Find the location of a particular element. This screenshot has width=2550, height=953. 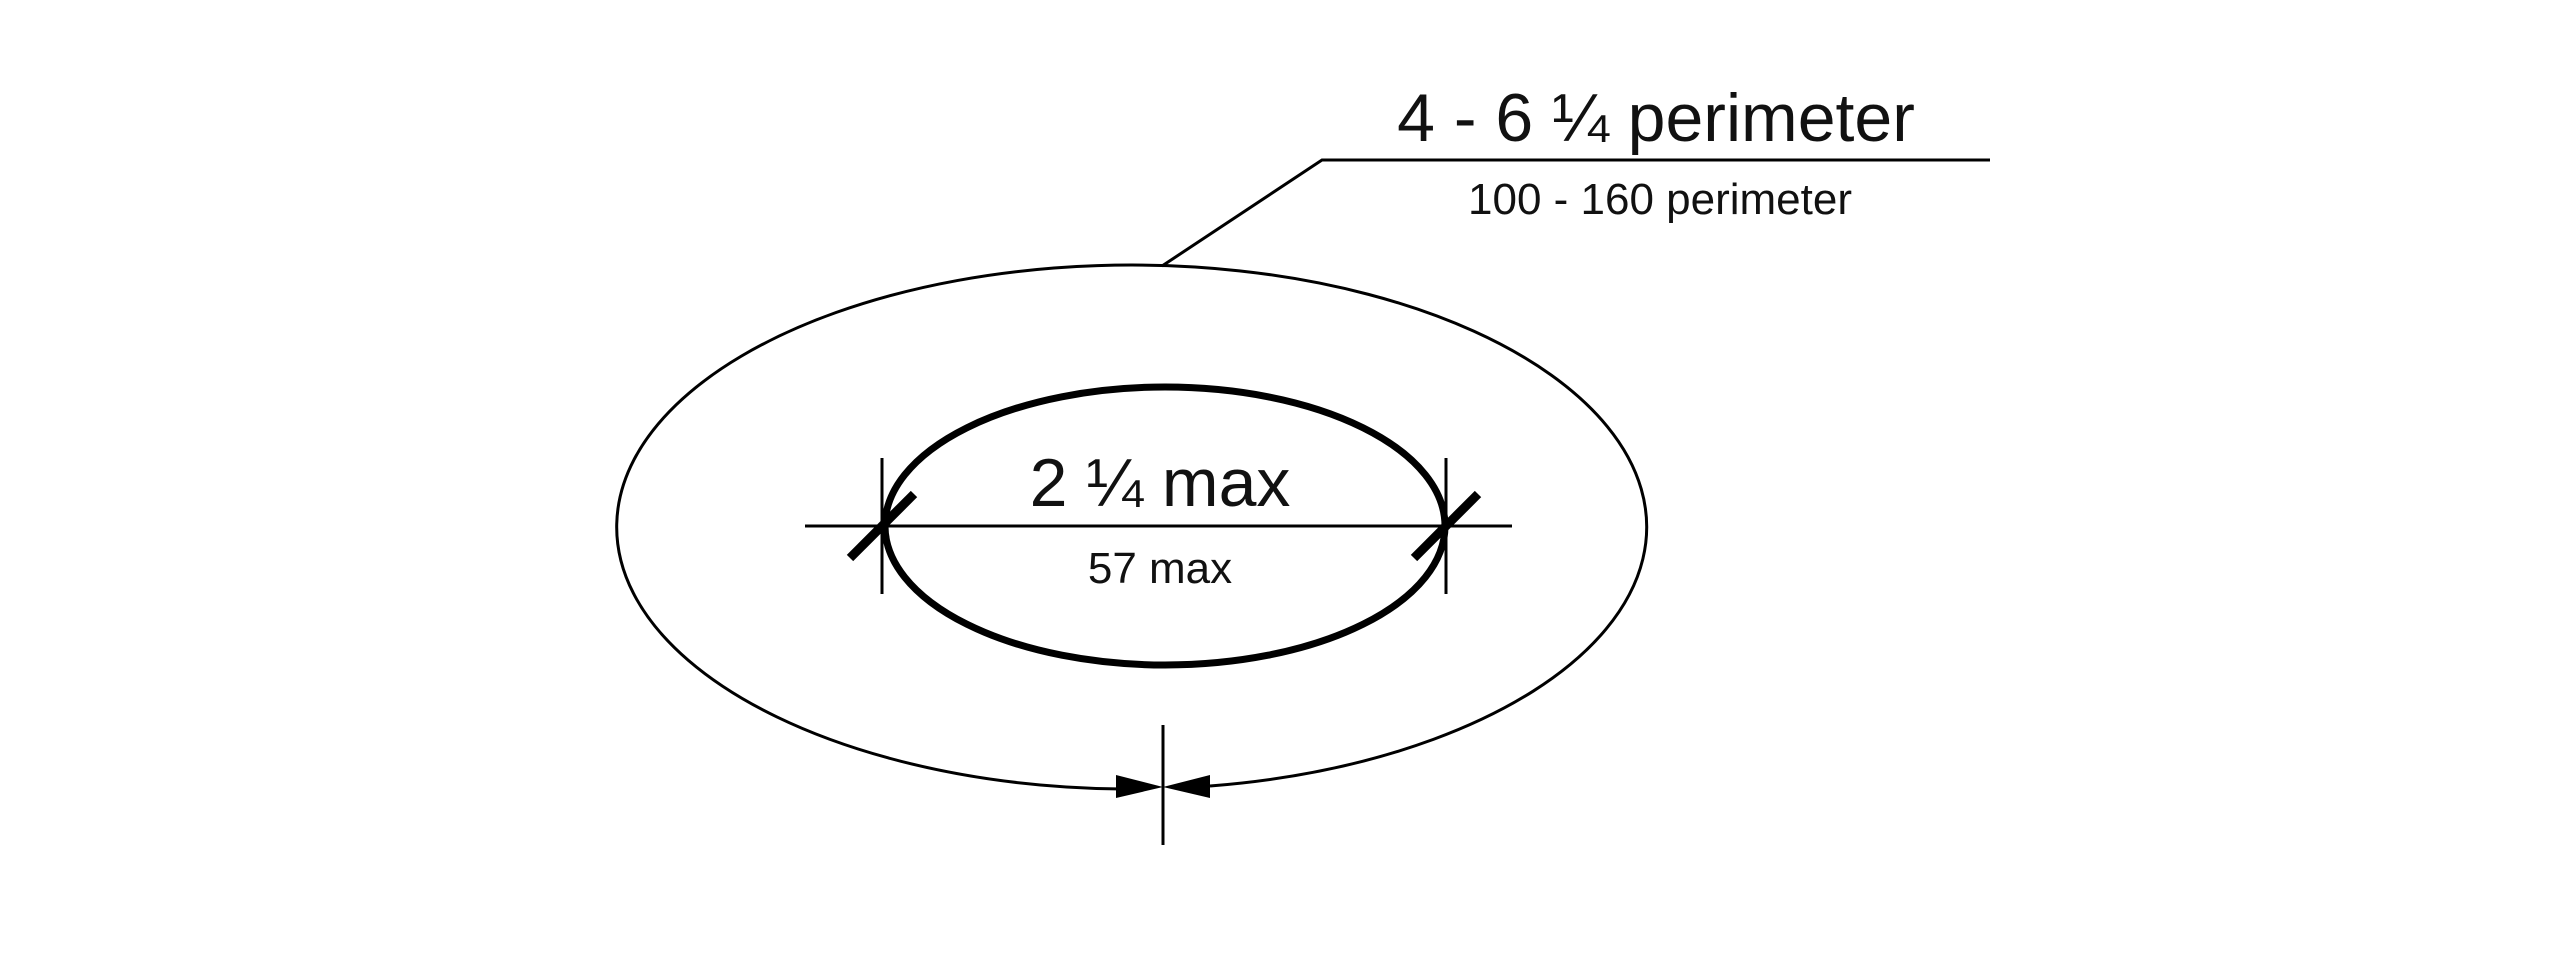

perimeter-arrow-left is located at coordinates (1139, 786).